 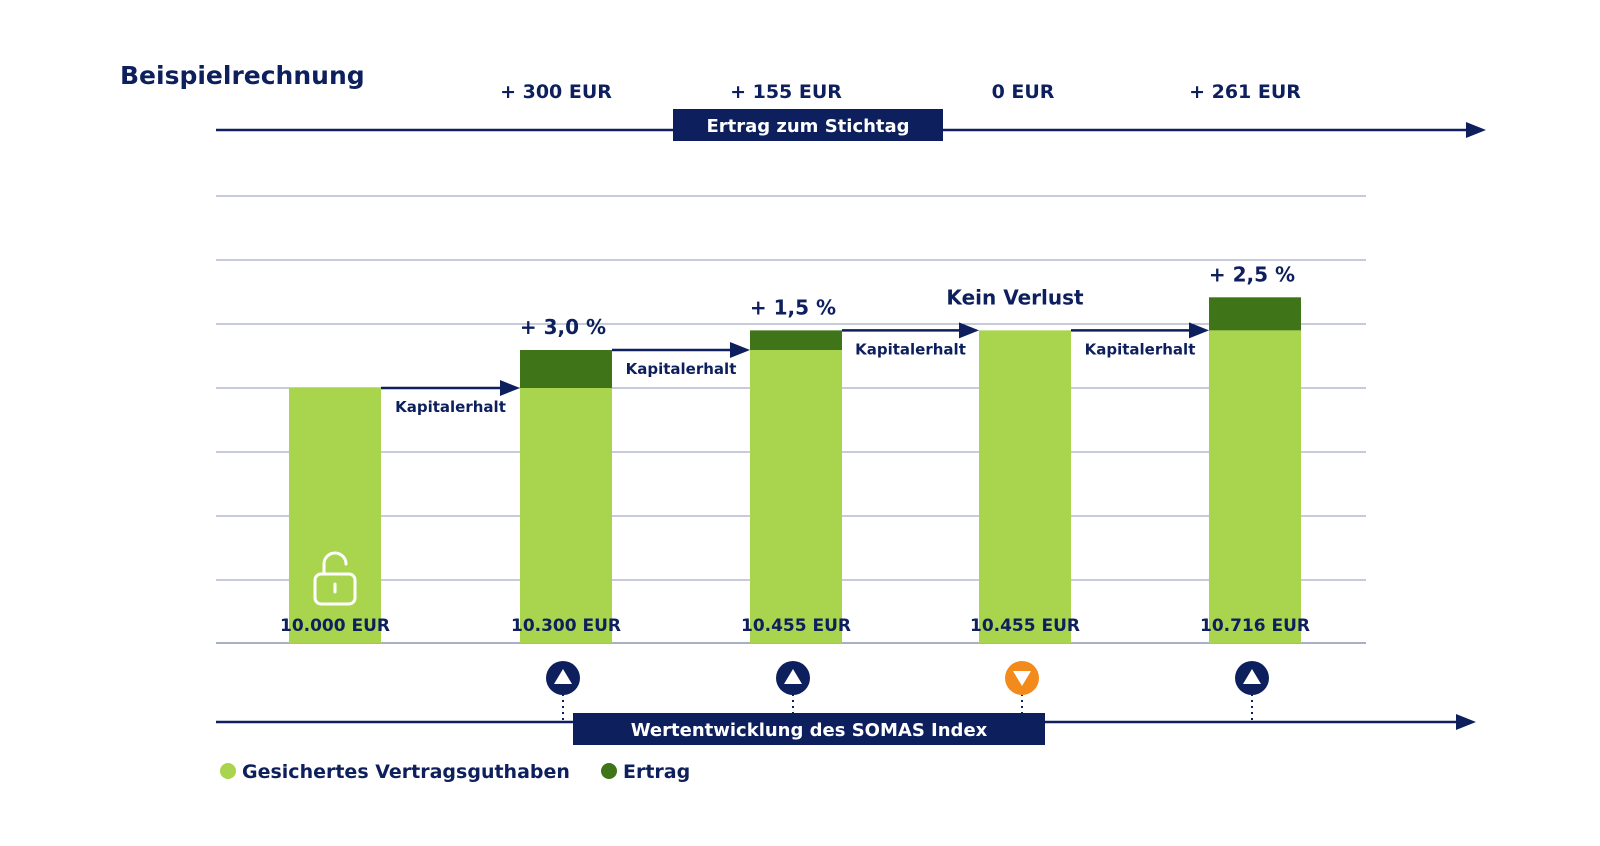 I want to click on top-banner-label: Ertrag zum Stichtag, so click(x=807, y=126).